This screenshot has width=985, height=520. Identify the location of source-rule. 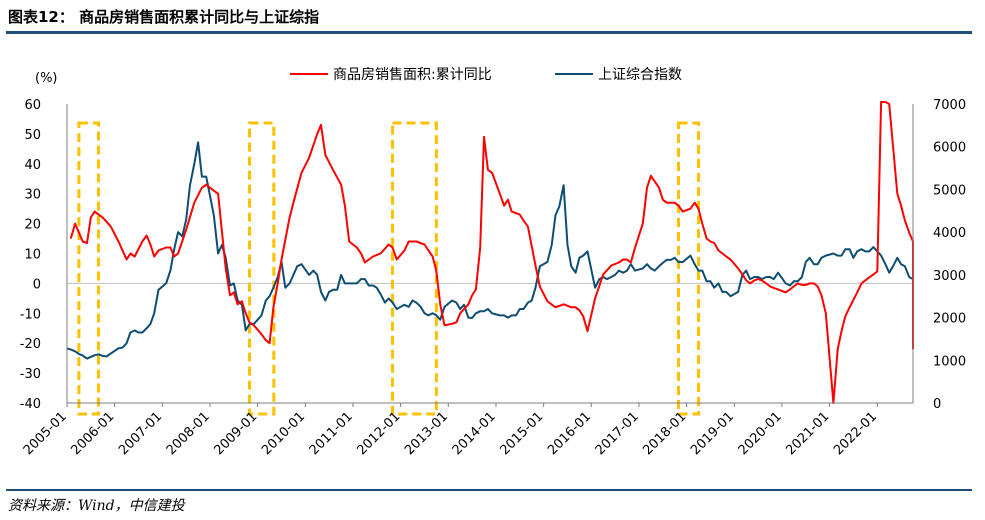
(489, 490).